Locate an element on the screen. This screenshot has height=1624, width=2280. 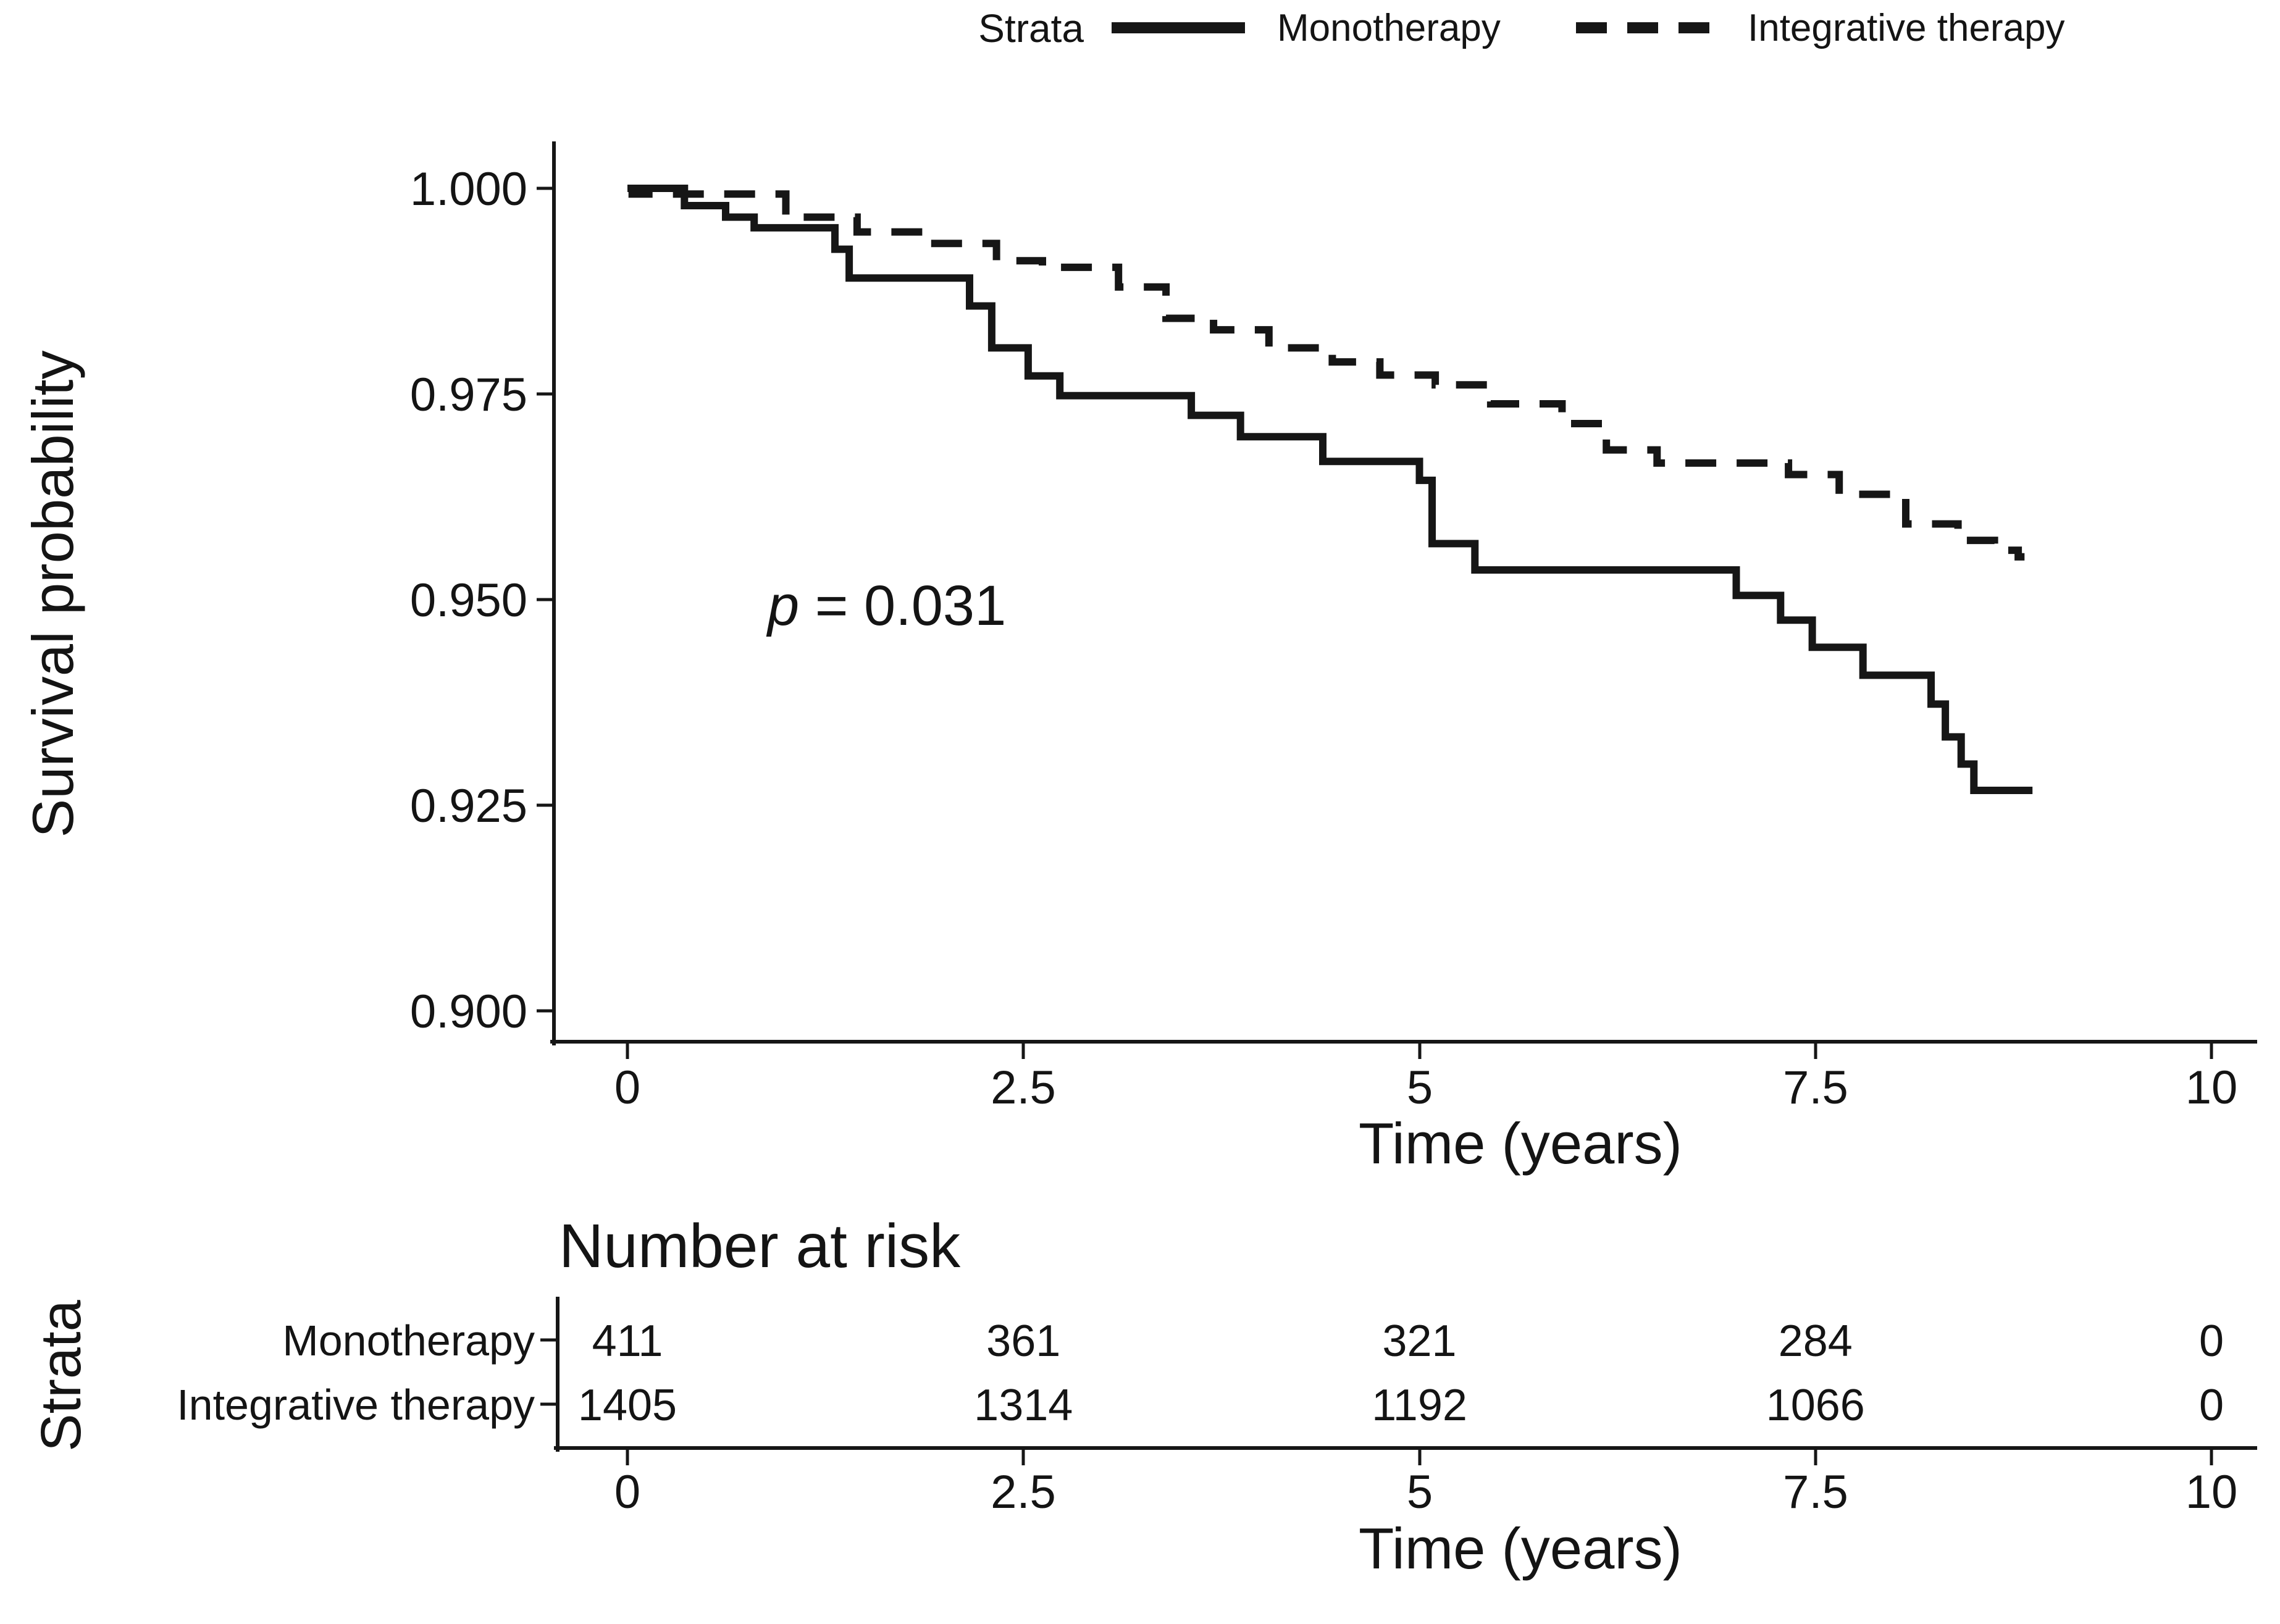
risk-value: 1066 is located at coordinates (1815, 1406).